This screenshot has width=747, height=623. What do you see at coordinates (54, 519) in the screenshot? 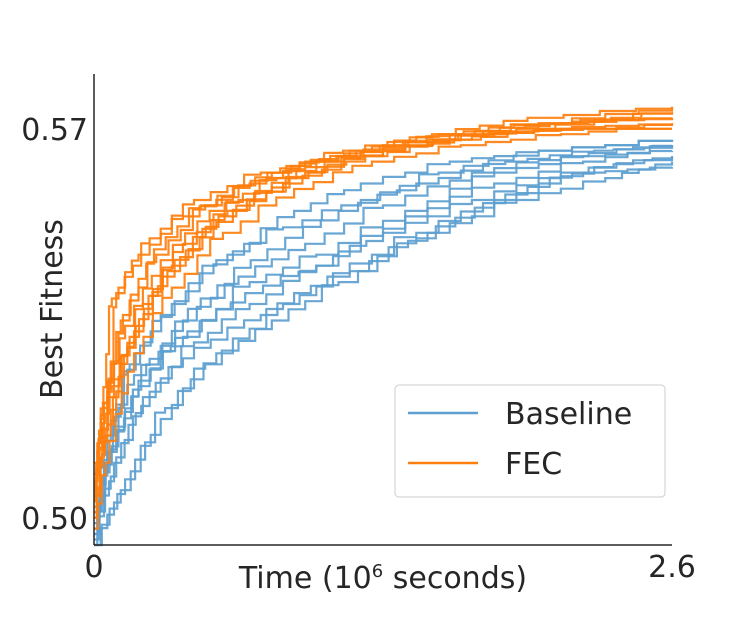
I see `y-tick-label-low: 0.50` at bounding box center [54, 519].